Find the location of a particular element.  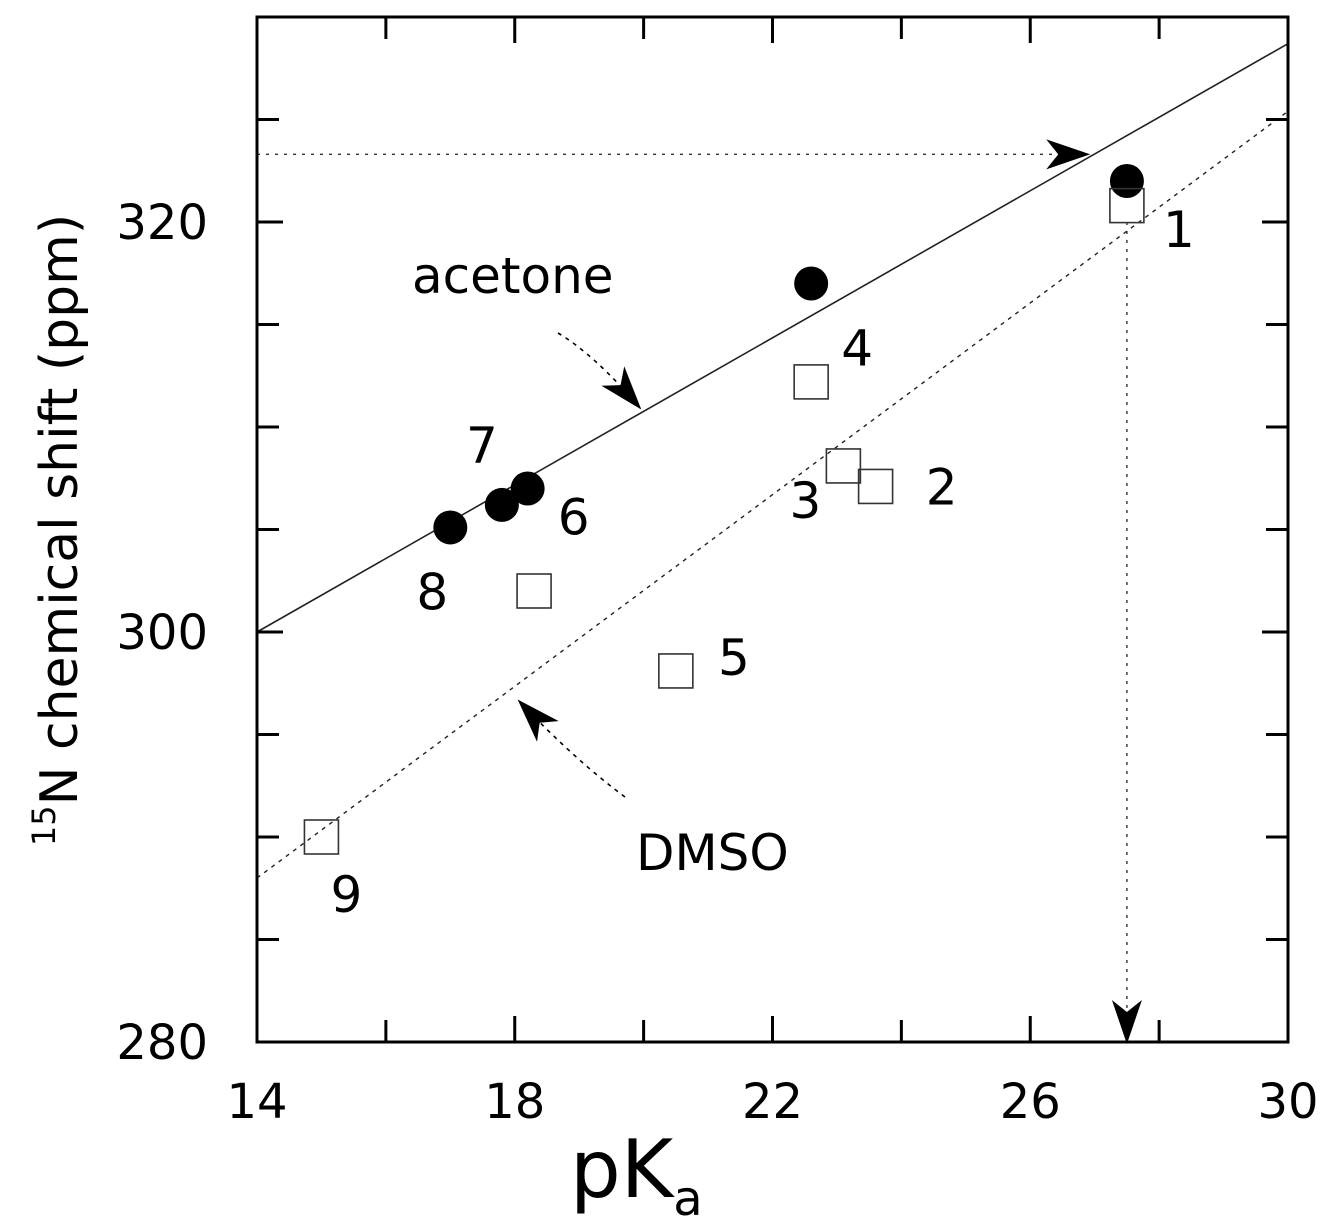

annotation-dmso: DMSO is located at coordinates (653, 790).